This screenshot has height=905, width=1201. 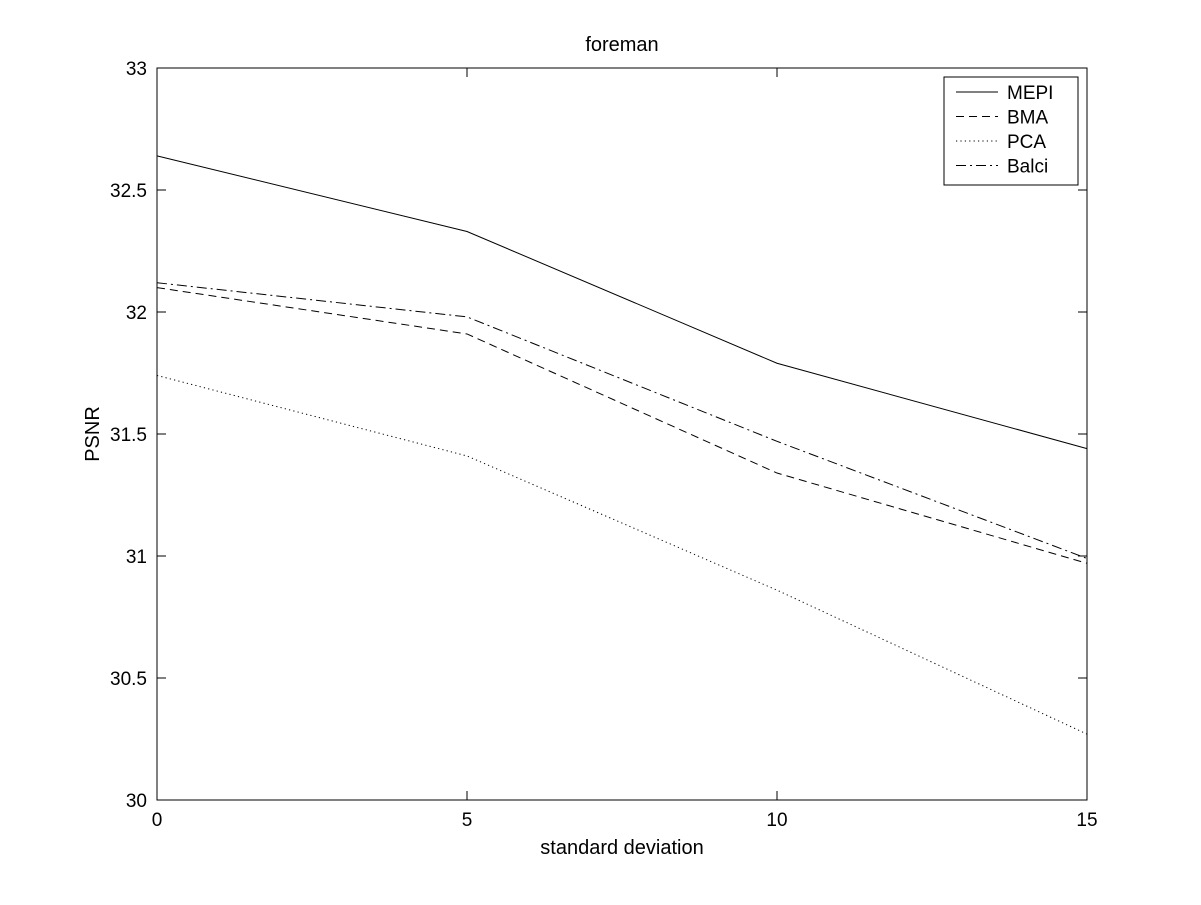 I want to click on y-tick-label: 30, so click(x=136, y=801).